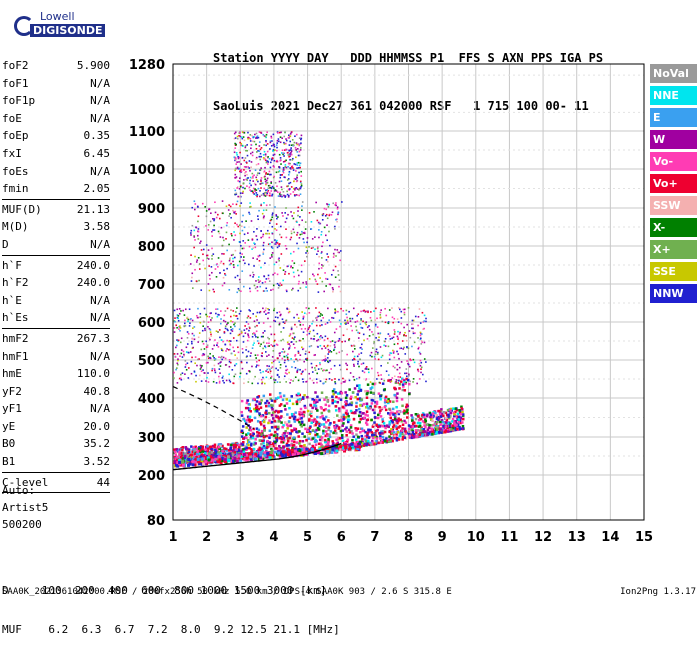  I want to click on x-tick-label: 10, so click(476, 537).